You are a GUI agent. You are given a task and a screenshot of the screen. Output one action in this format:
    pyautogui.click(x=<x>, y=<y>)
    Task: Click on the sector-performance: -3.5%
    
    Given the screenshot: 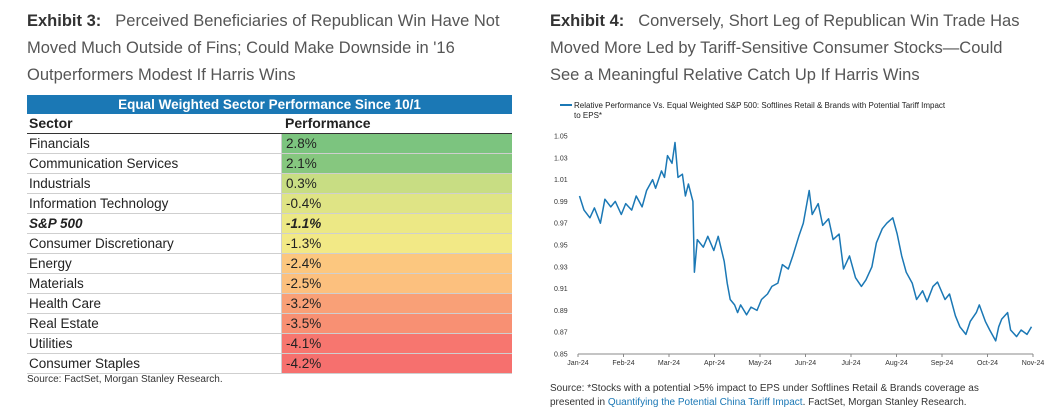 What is the action you would take?
    pyautogui.click(x=397, y=323)
    